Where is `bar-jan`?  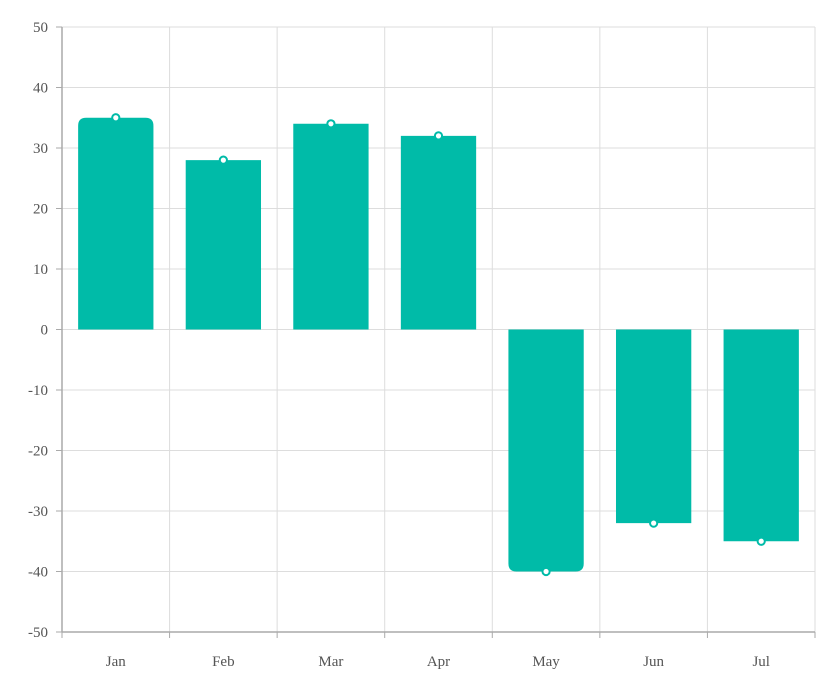
bar-jan is located at coordinates (116, 223).